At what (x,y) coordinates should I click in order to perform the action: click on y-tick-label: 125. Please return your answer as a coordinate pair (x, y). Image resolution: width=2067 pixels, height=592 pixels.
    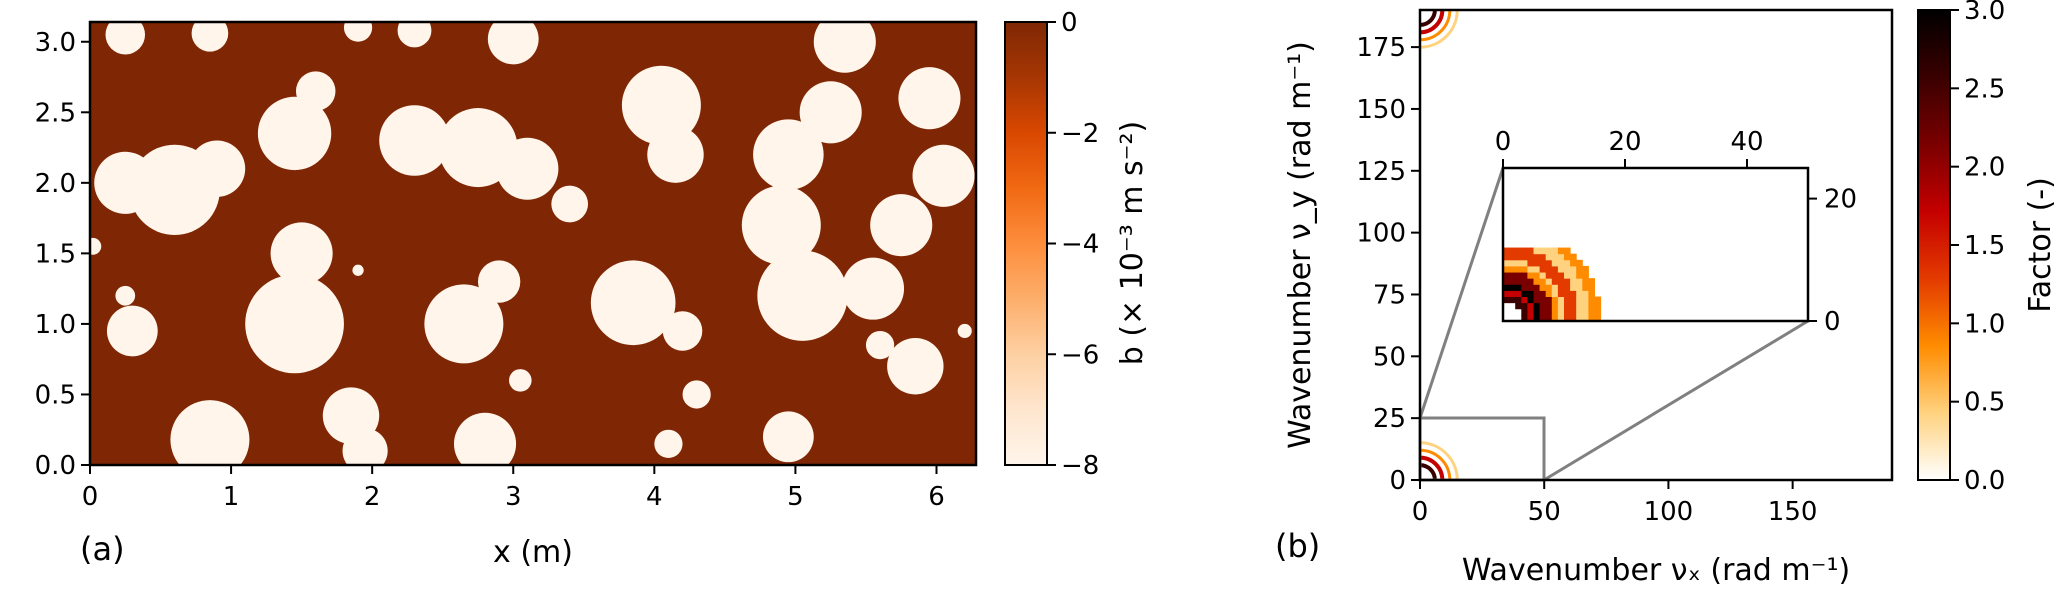
    Looking at the image, I should click on (1381, 172).